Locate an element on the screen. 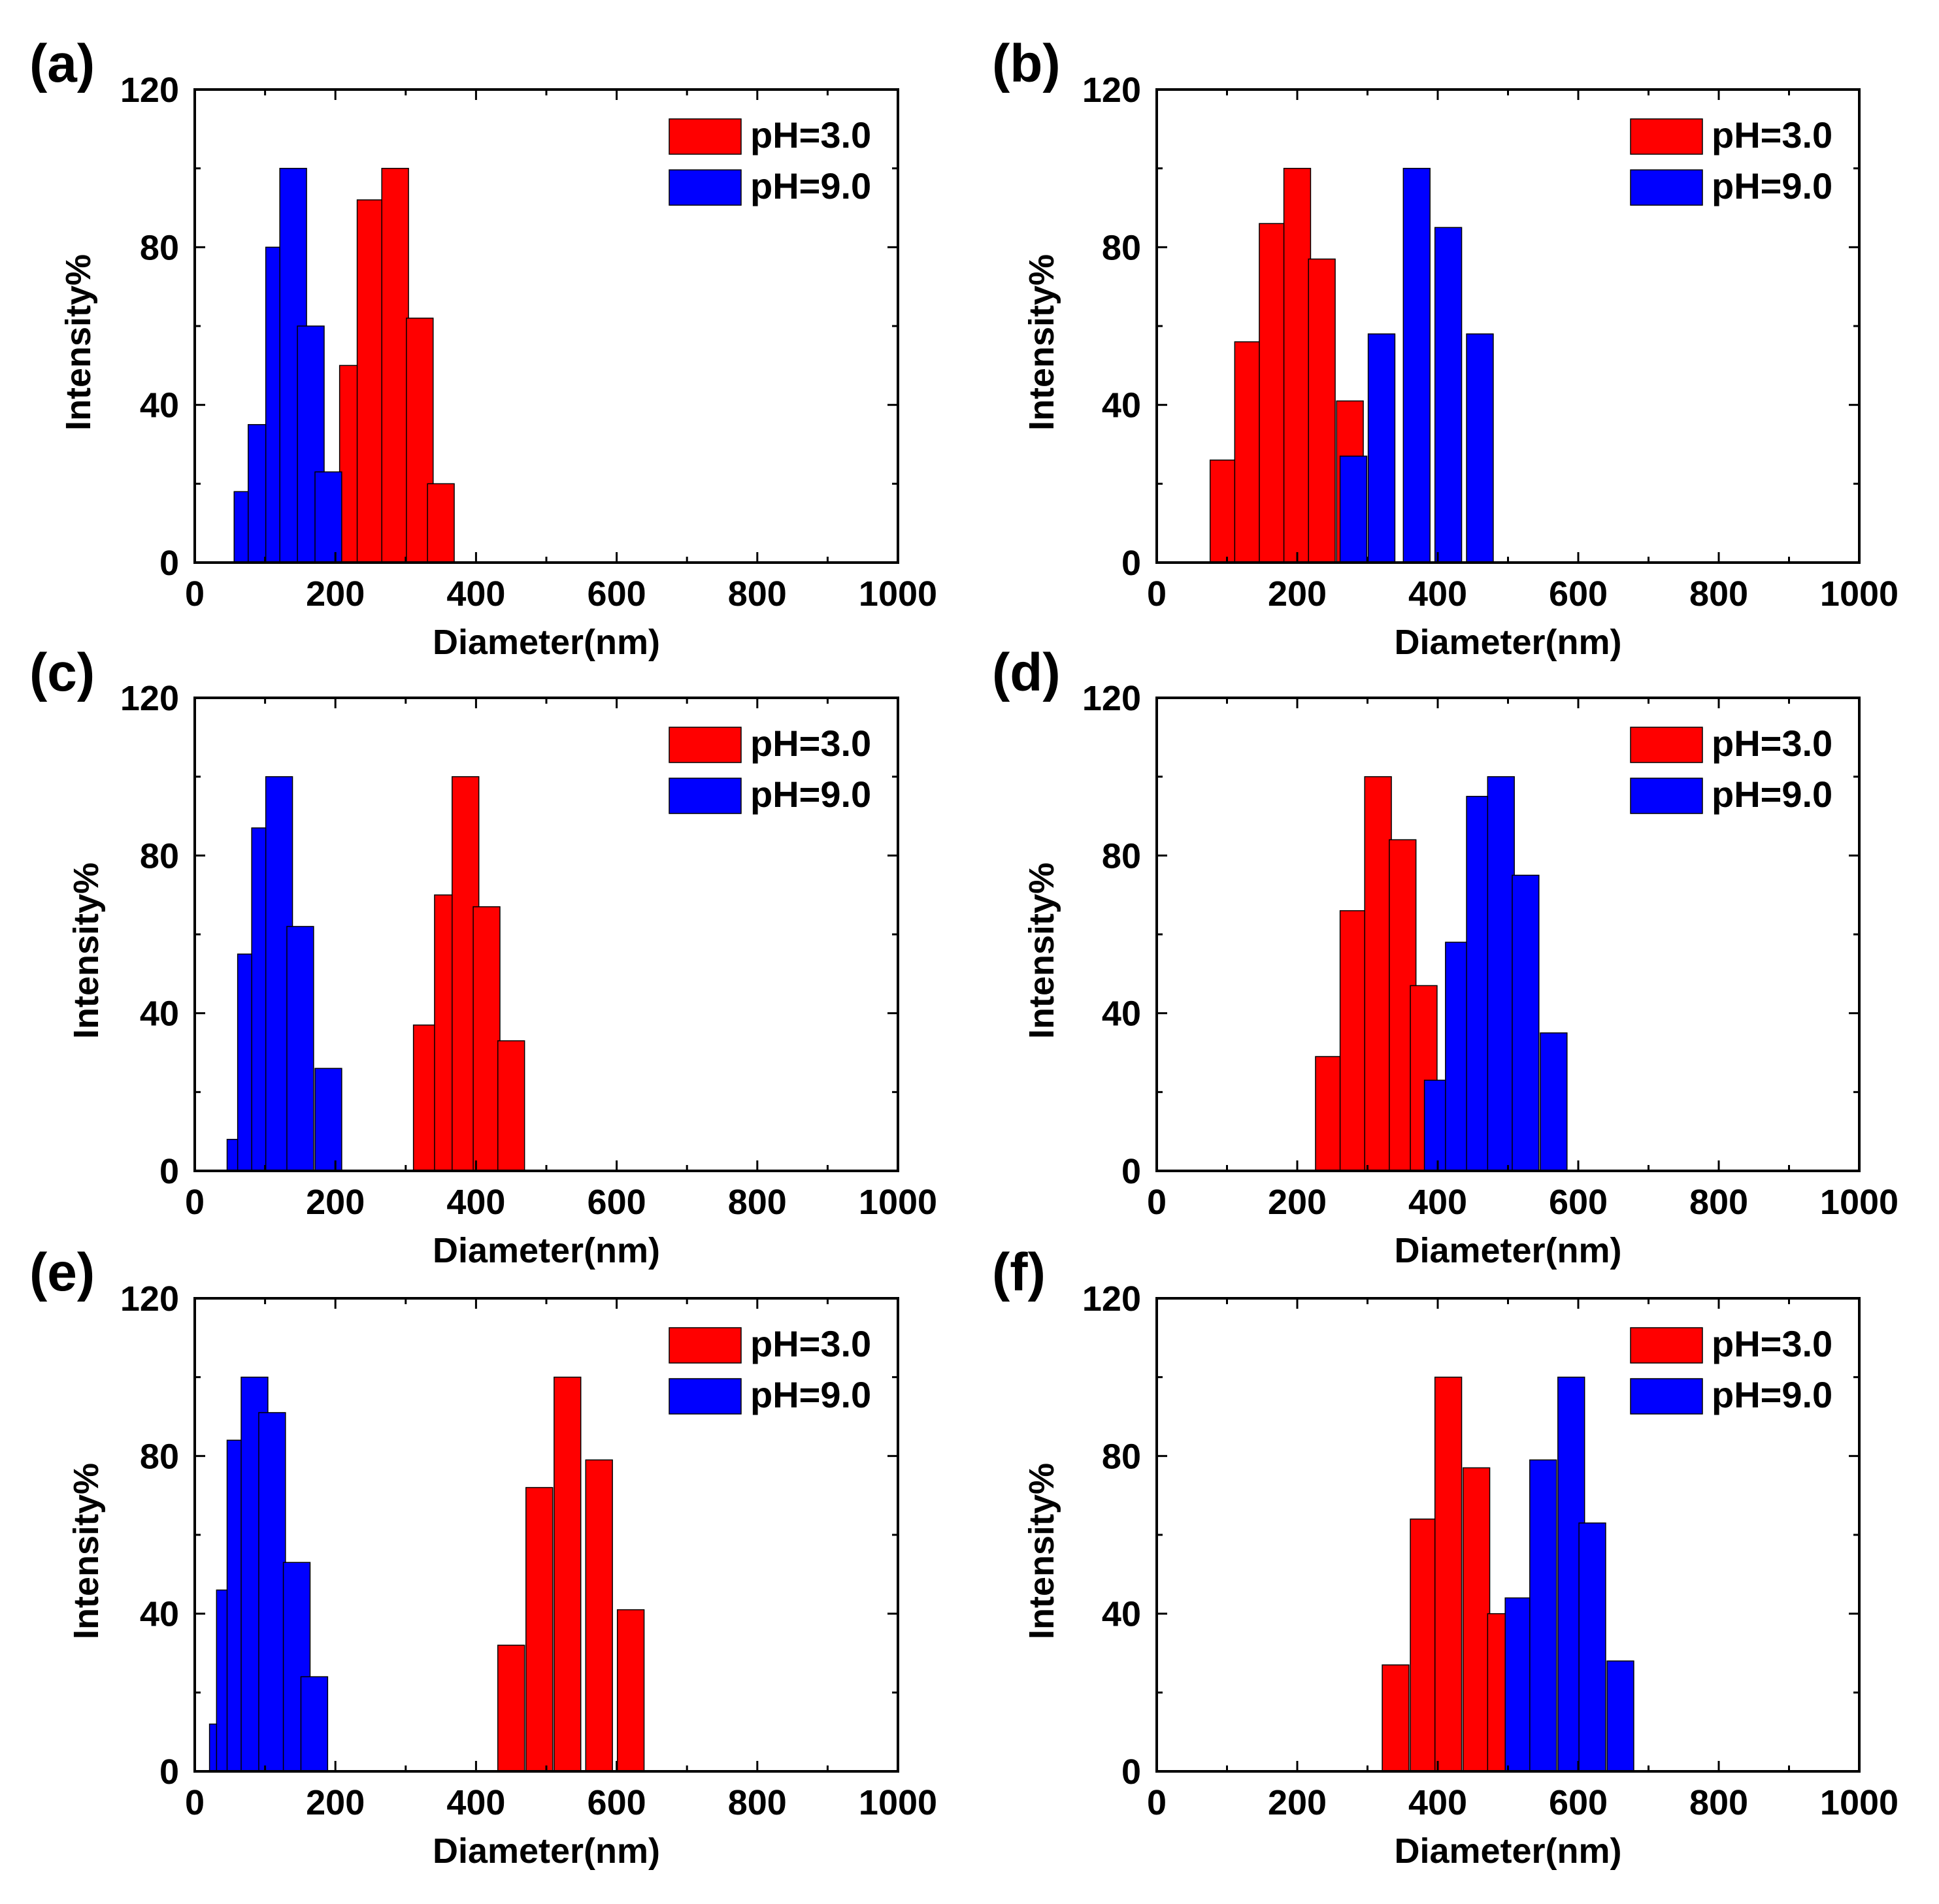 The height and width of the screenshot is (1904, 1939). legend-label: pH=9.0 is located at coordinates (810, 1394).